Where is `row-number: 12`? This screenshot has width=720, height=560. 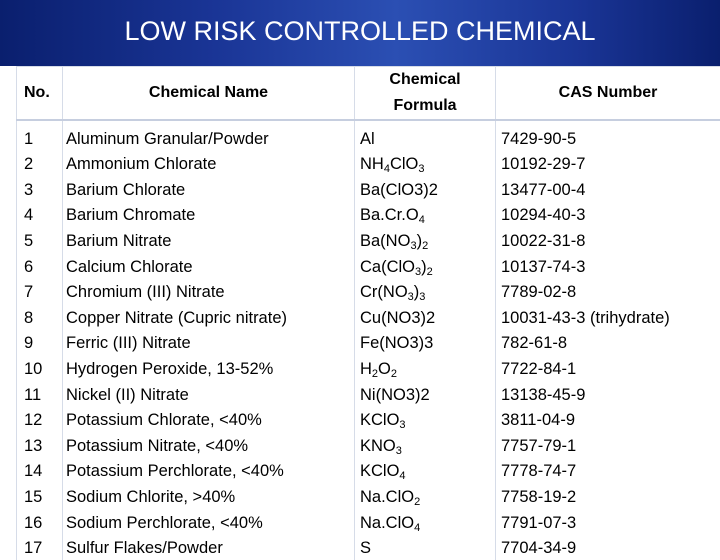 row-number: 12 is located at coordinates (40, 420).